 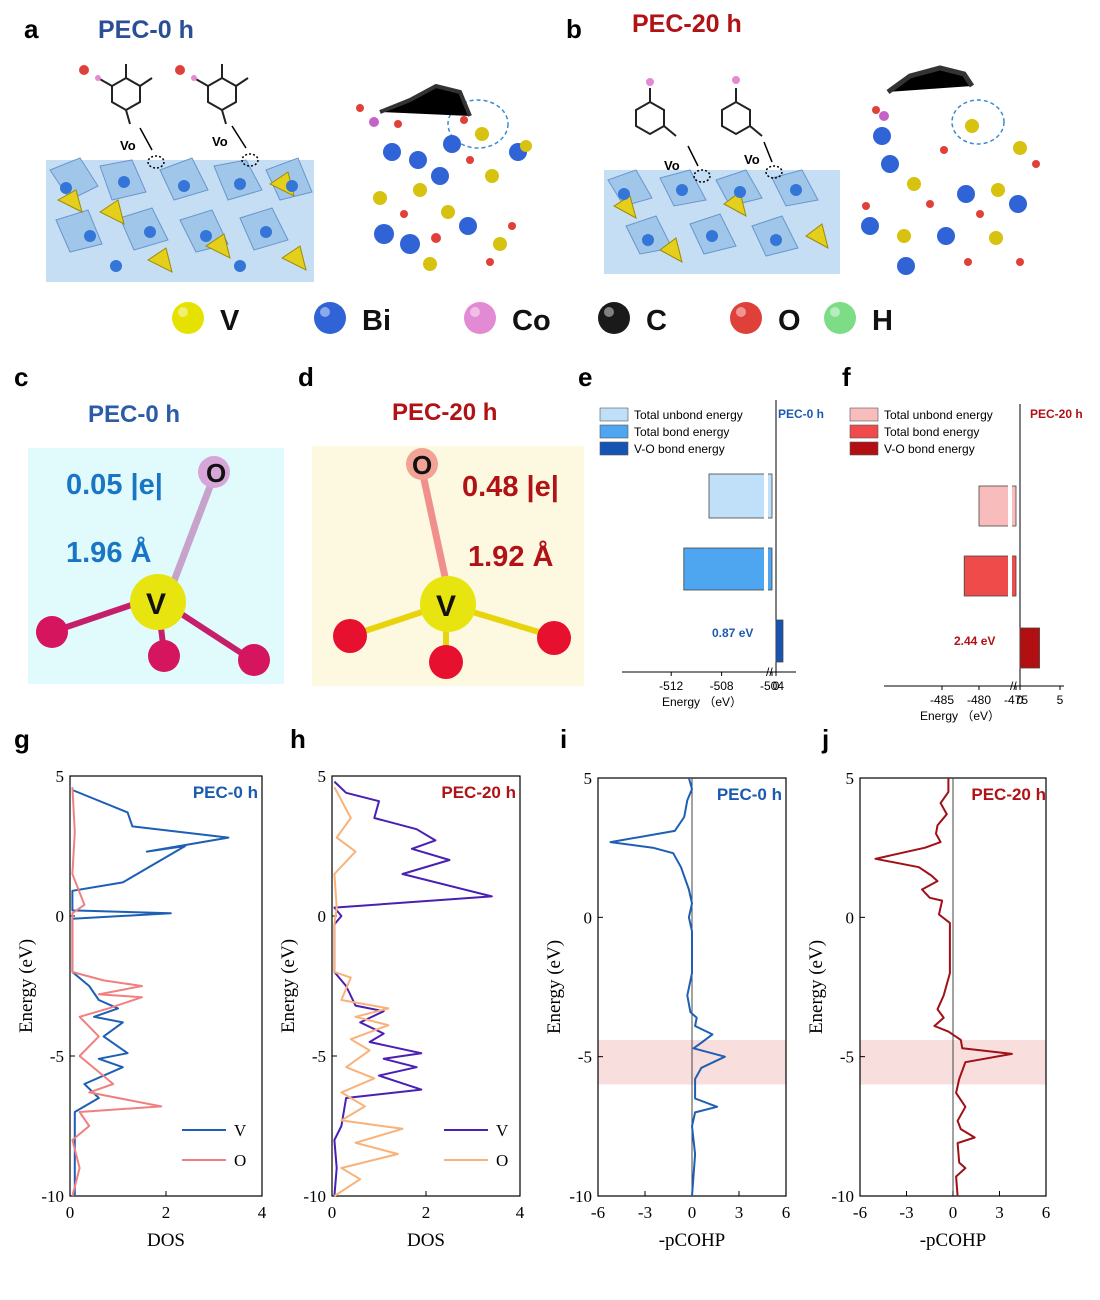 I want to click on panel-label-g: g, so click(x=22, y=739).